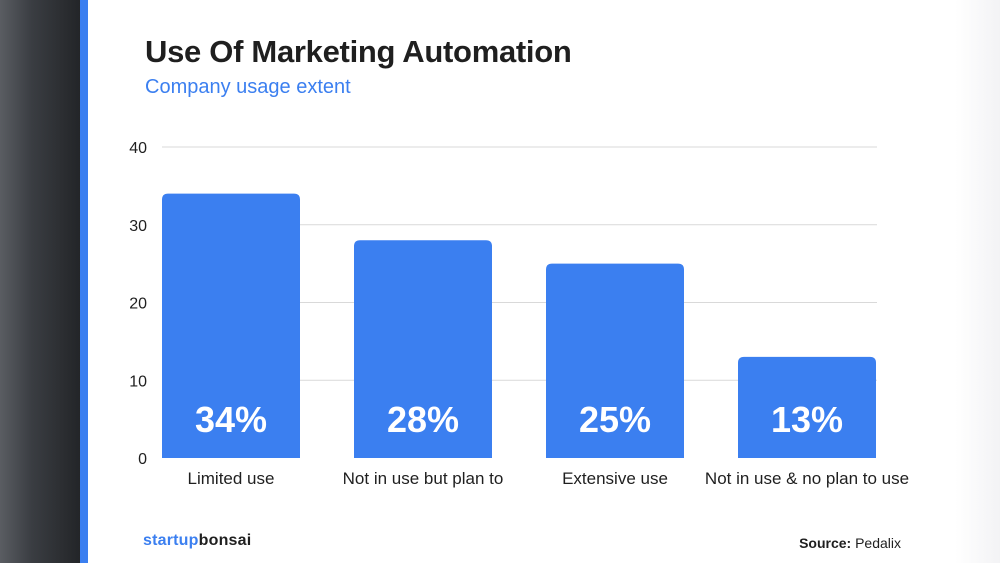  Describe the element at coordinates (40, 281) in the screenshot. I see `left-background-strip` at that location.